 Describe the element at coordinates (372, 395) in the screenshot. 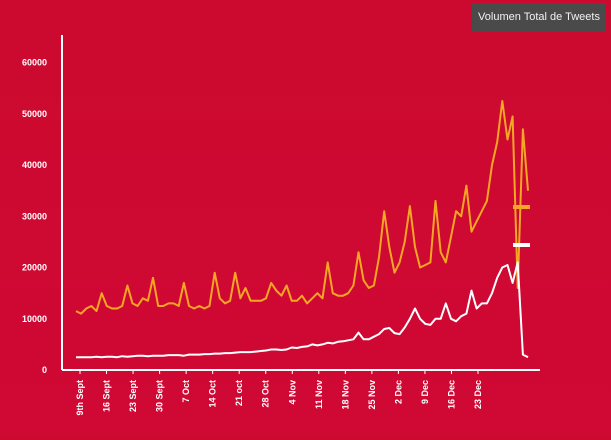

I see `x-tick-label: 25 Nov` at that location.